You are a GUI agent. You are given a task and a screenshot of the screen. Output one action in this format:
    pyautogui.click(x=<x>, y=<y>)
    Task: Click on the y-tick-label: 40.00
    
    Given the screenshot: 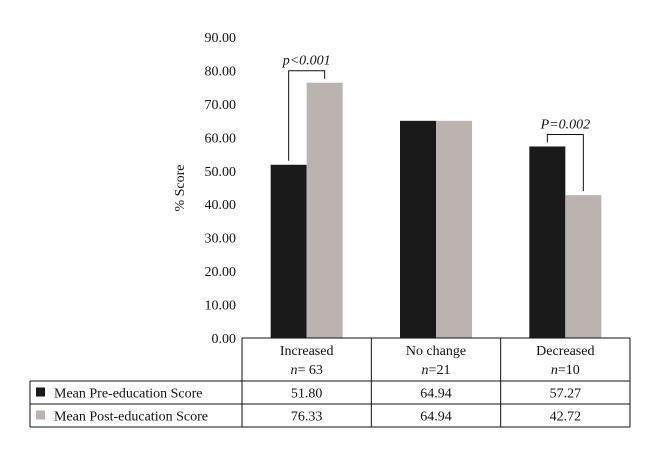 What is the action you would take?
    pyautogui.click(x=221, y=205)
    